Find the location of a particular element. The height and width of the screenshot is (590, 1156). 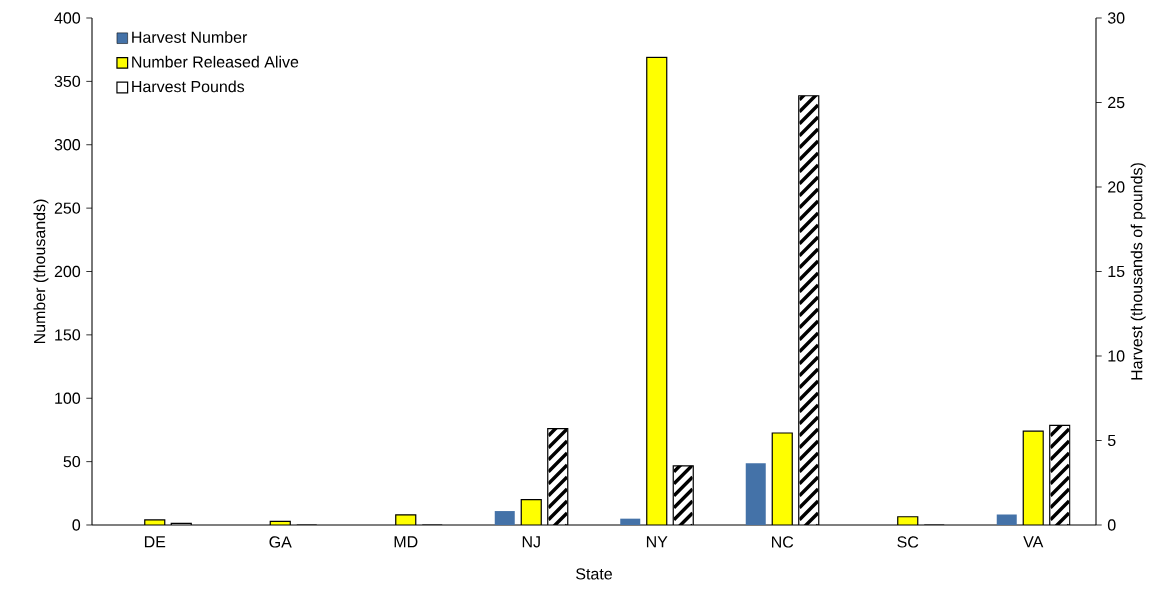

legend-label: Number Released Alive is located at coordinates (215, 61).